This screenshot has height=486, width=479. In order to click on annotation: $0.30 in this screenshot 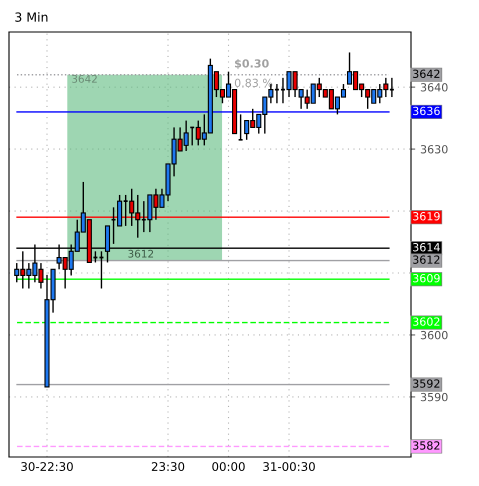, I will do `click(251, 64)`.